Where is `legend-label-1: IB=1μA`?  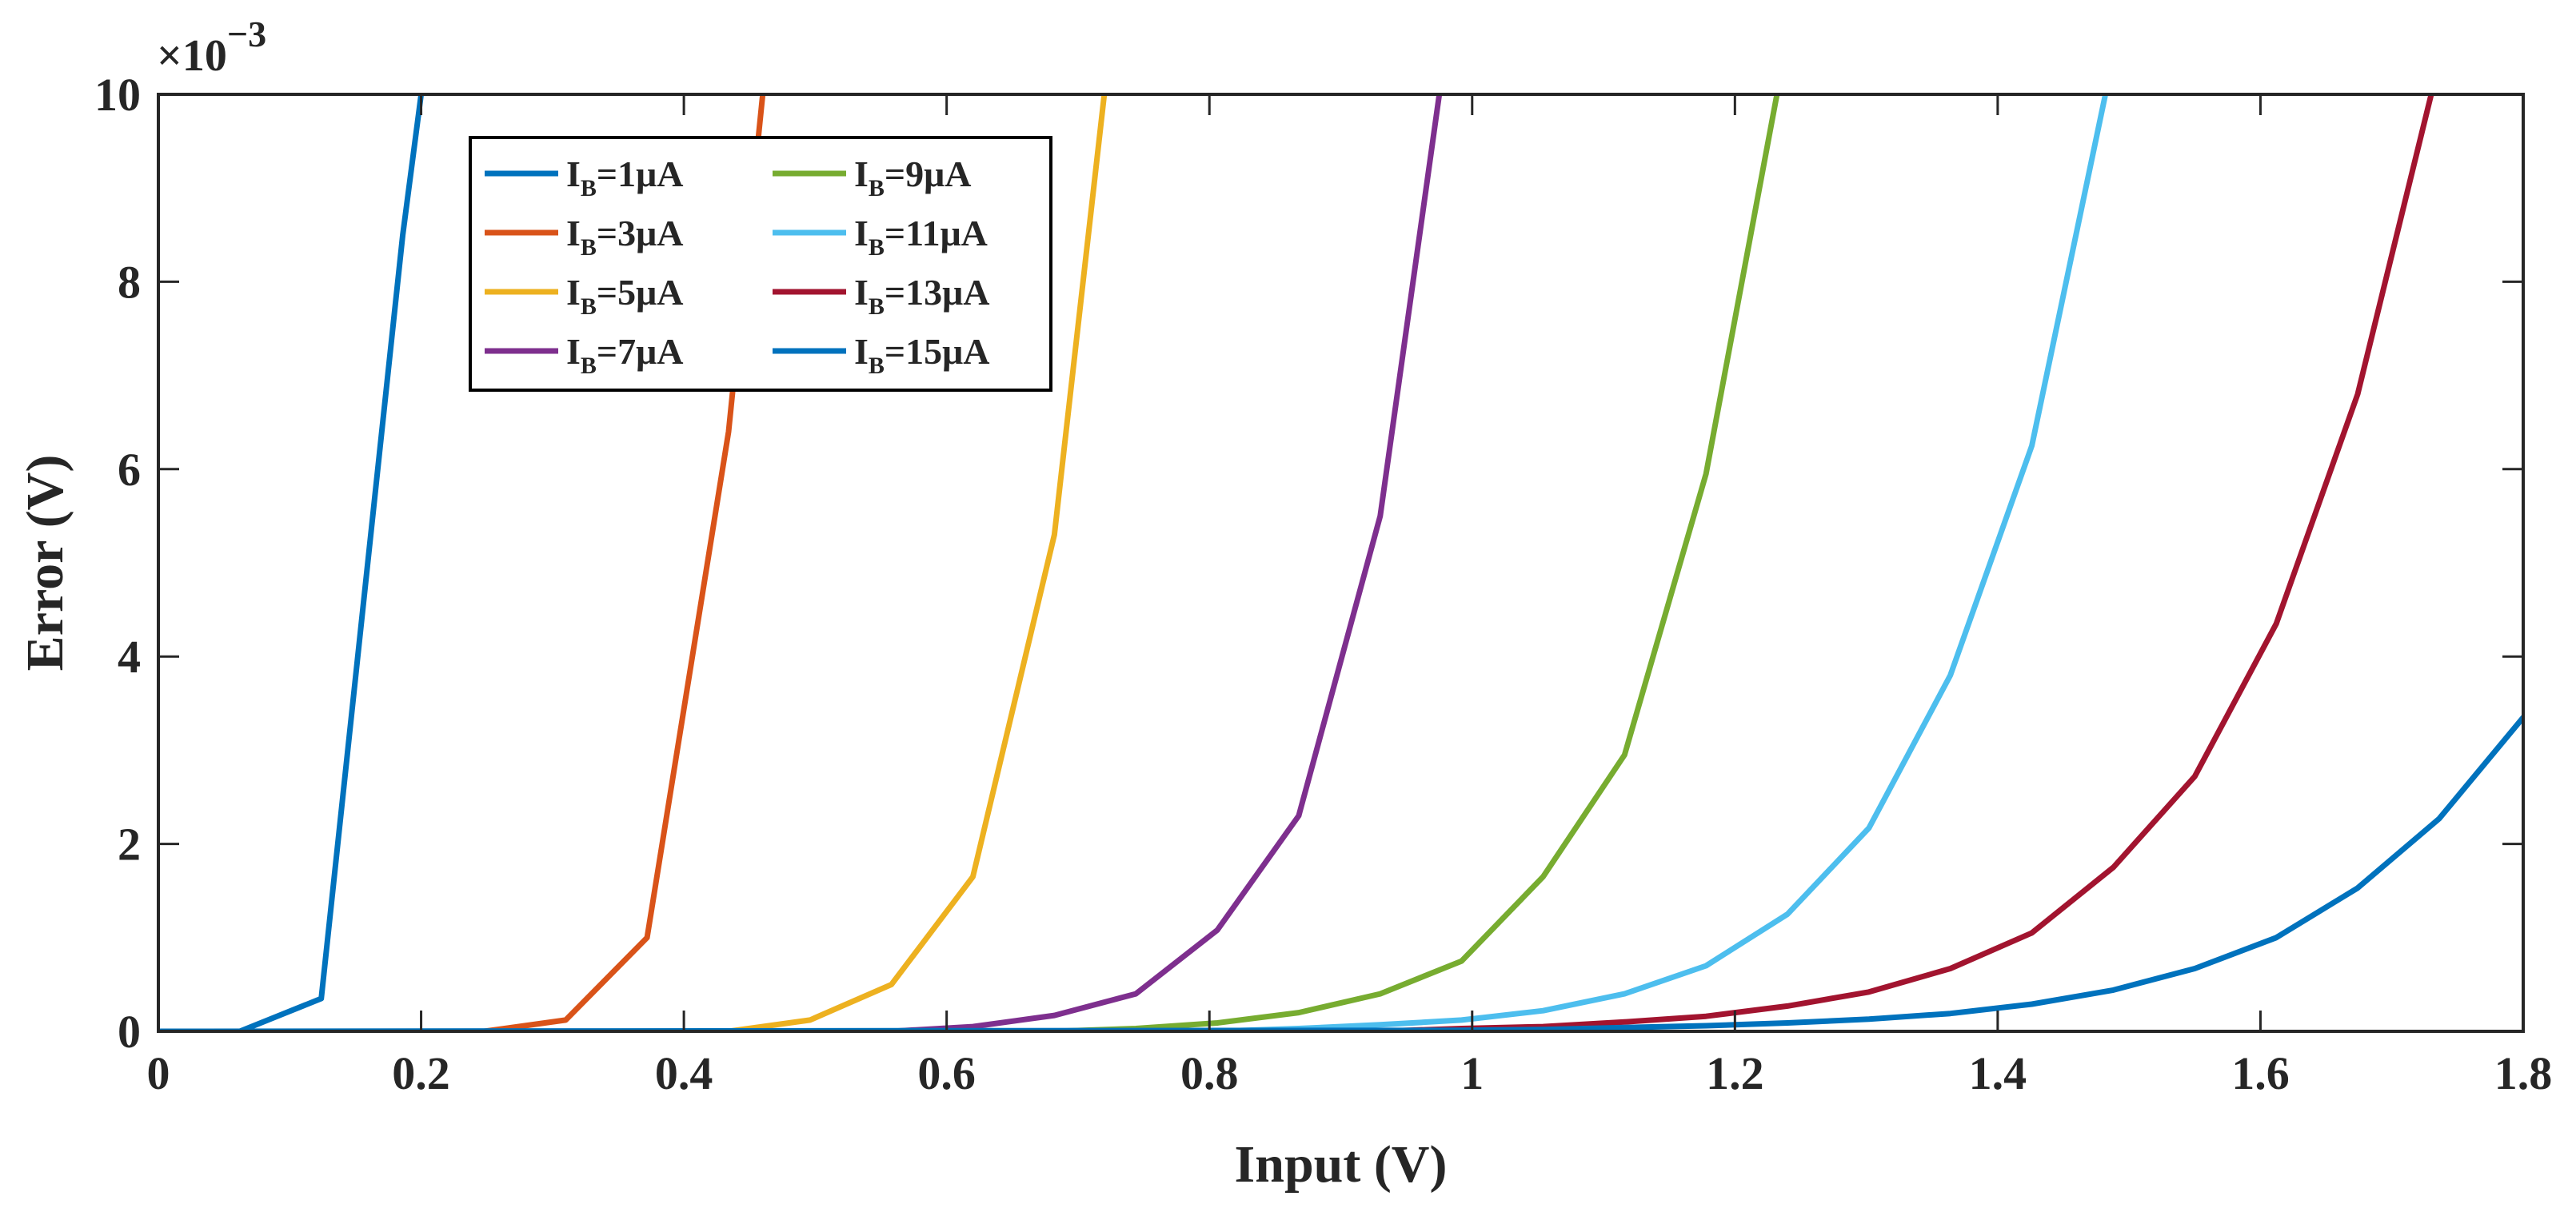
legend-label-1: IB=1μA is located at coordinates (625, 177).